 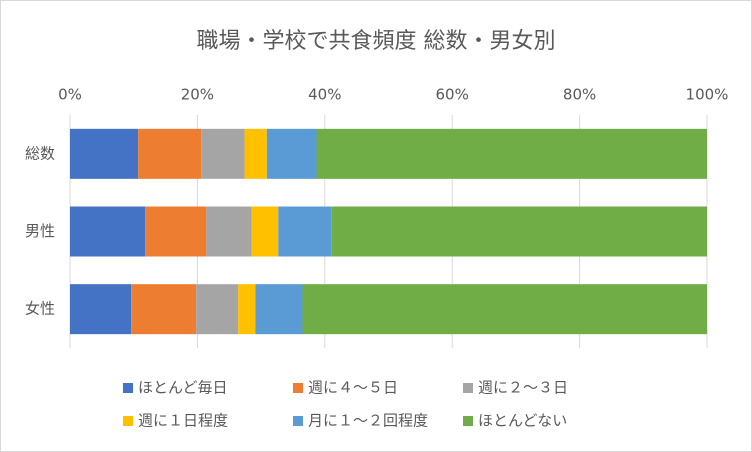 I want to click on x-tick-label: 20%, so click(x=197, y=95).